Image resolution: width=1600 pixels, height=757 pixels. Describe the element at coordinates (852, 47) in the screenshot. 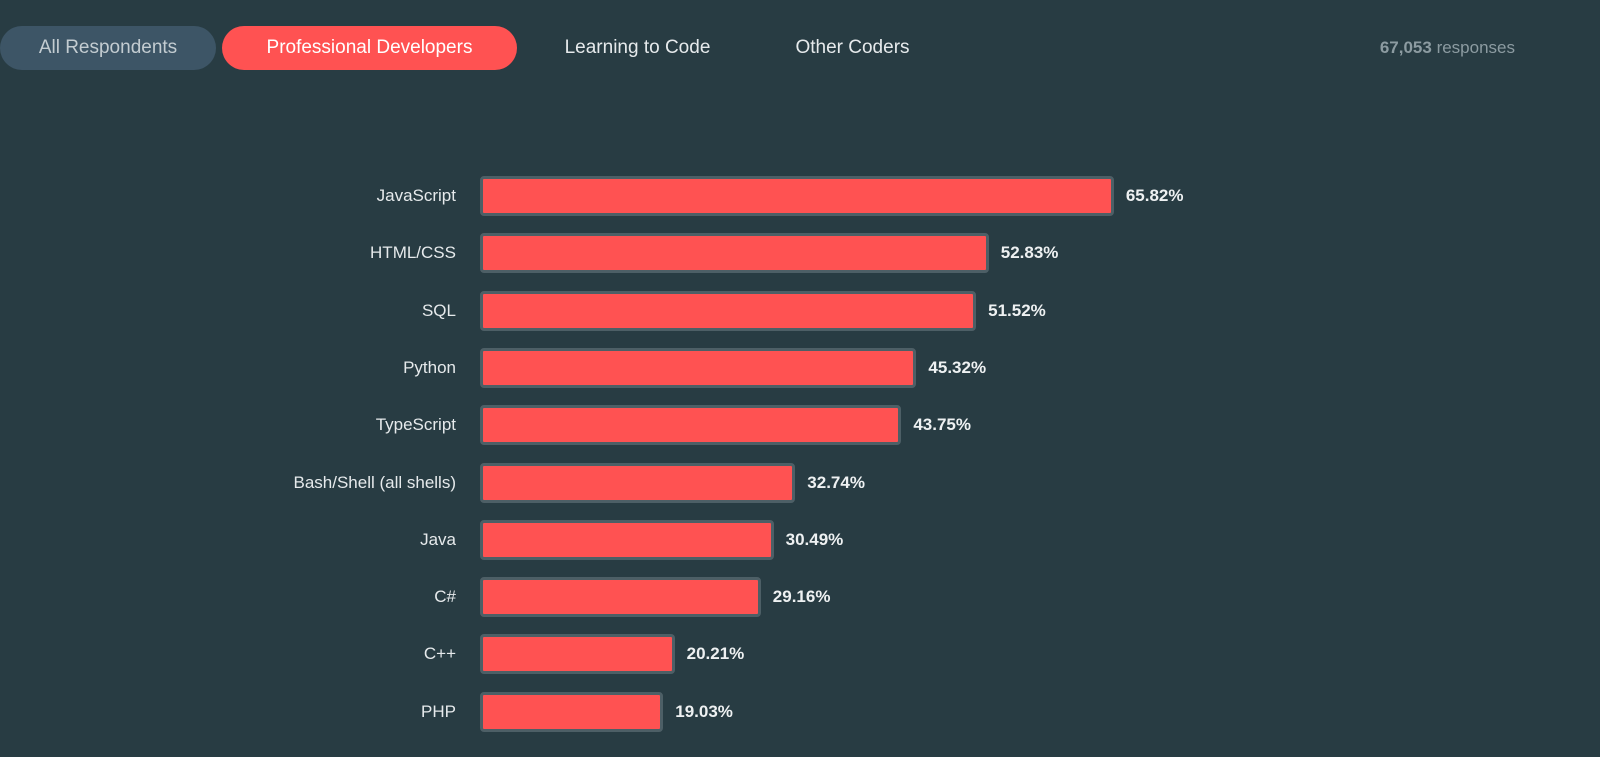

I see `tab-other-coders: Other Coders` at that location.